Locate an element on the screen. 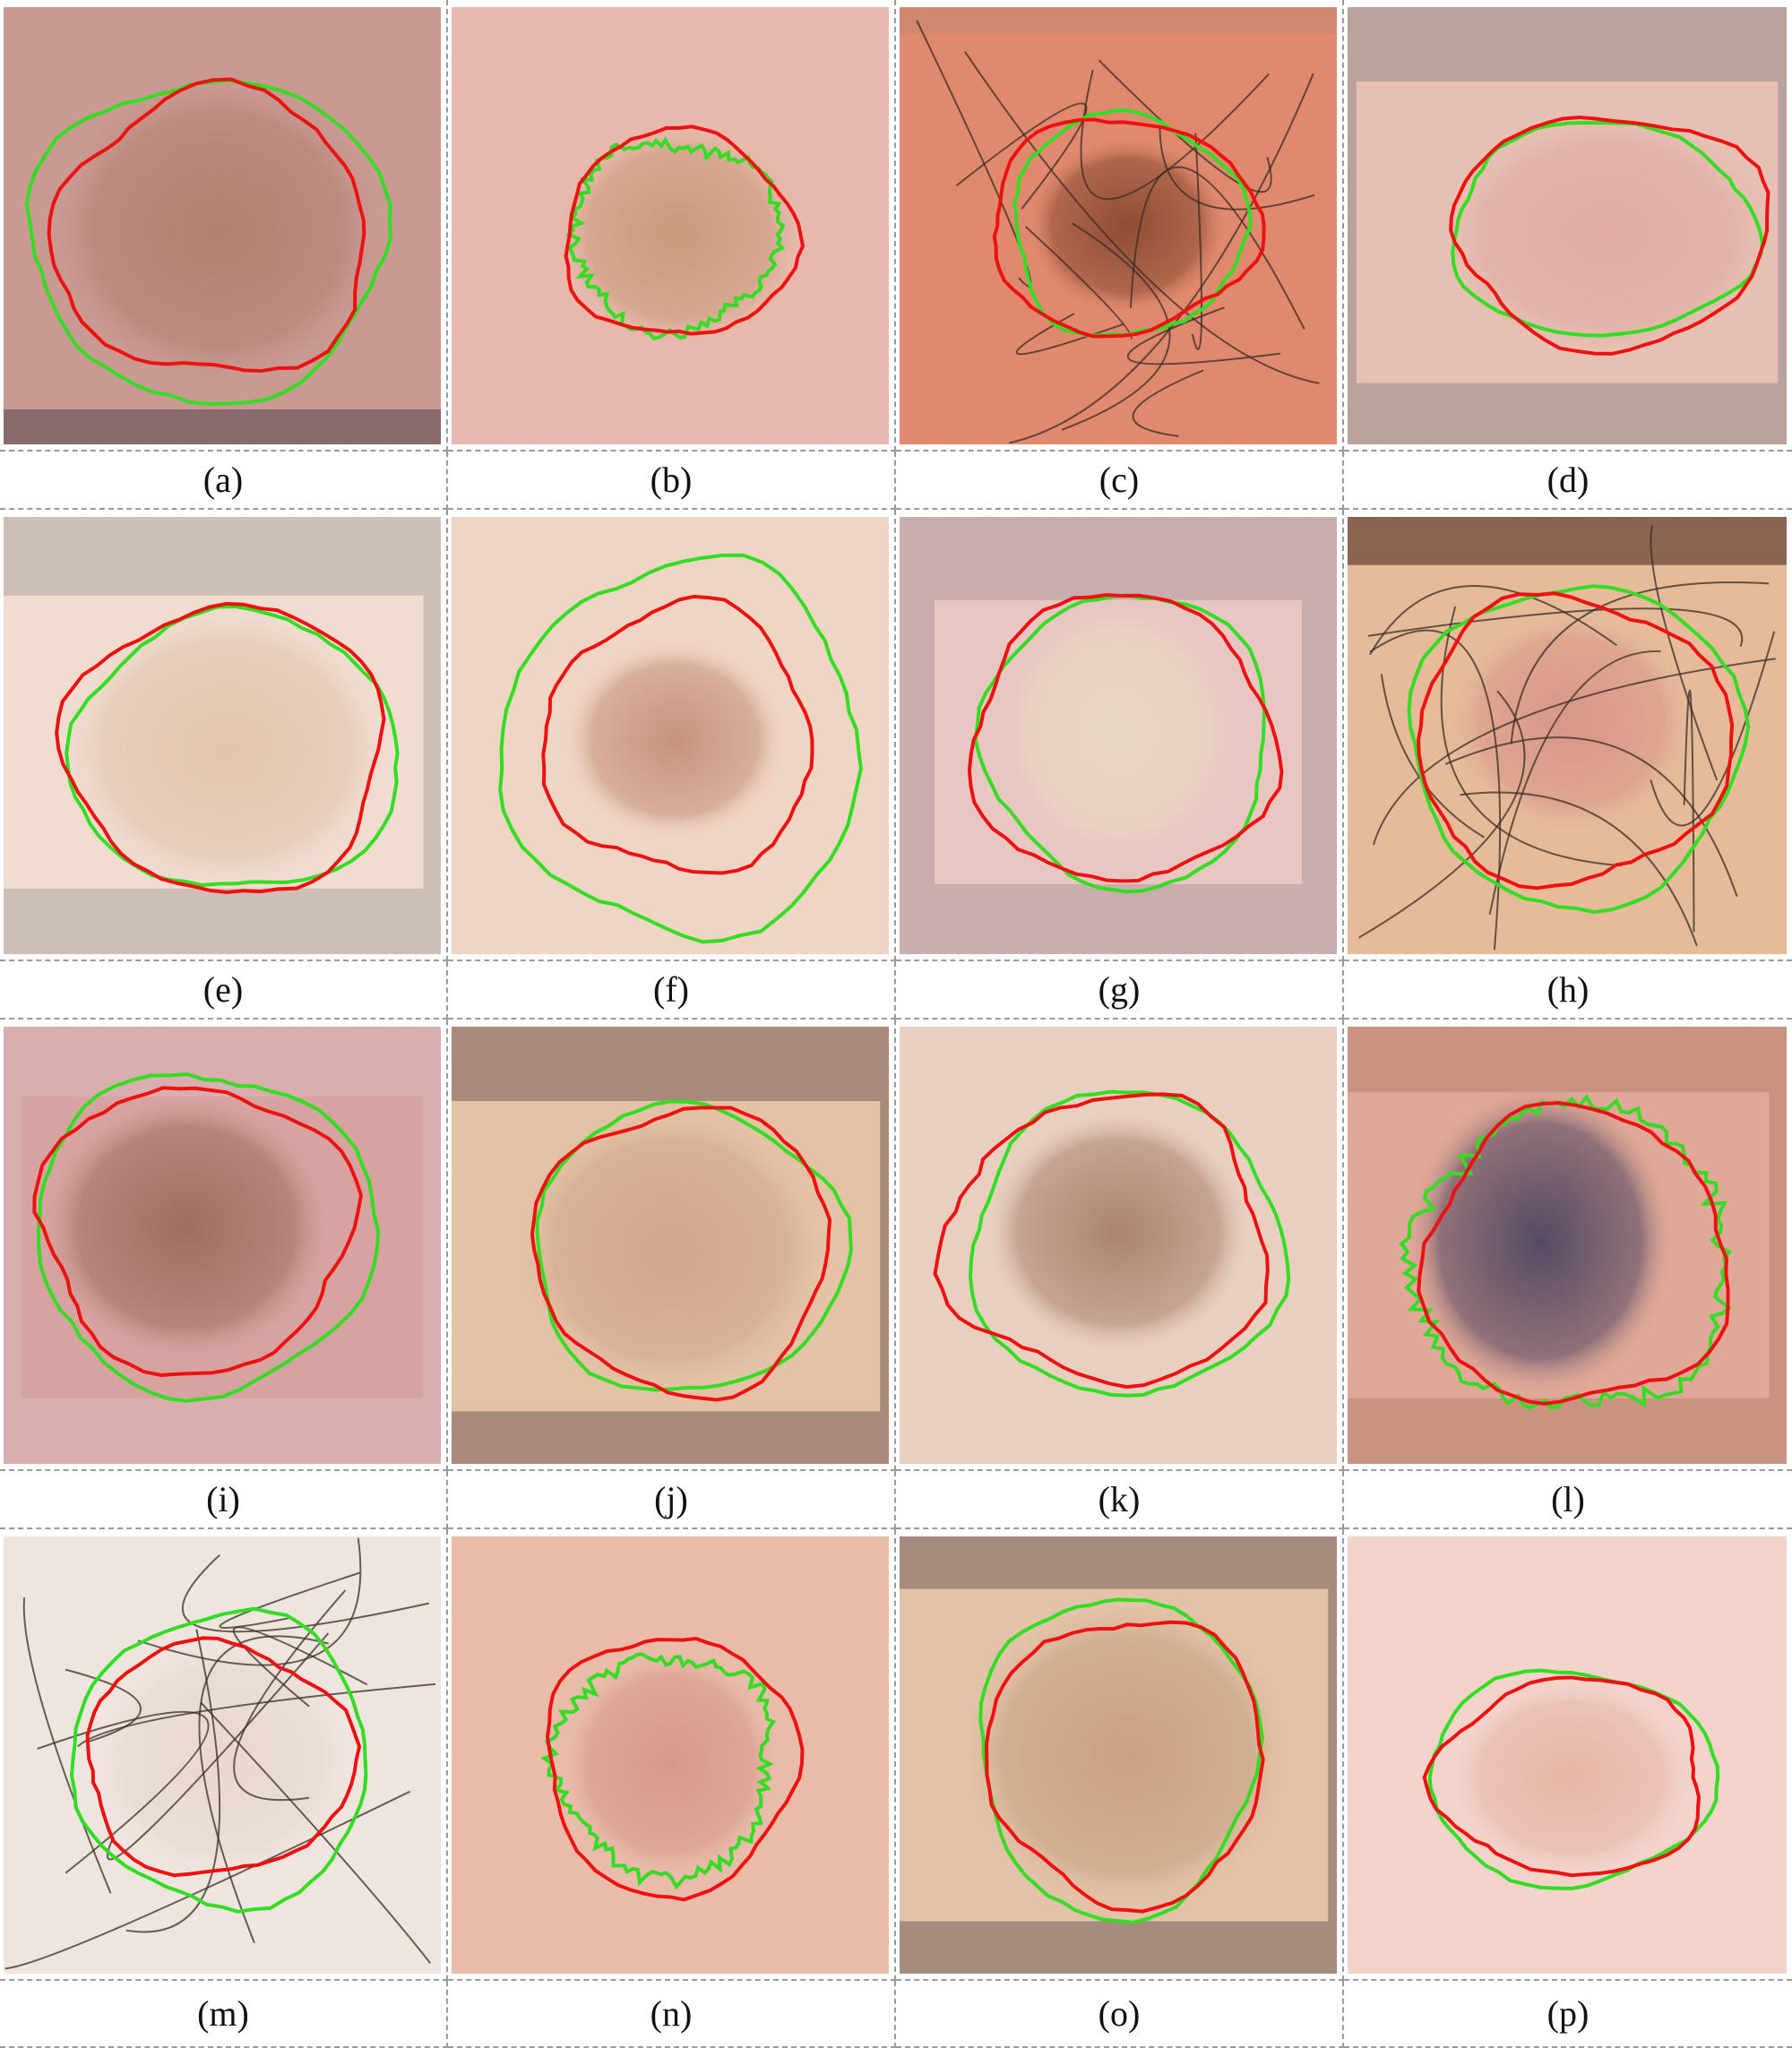 Image resolution: width=1792 pixels, height=2048 pixels. panel-label-cell: (o) is located at coordinates (1120, 2014).